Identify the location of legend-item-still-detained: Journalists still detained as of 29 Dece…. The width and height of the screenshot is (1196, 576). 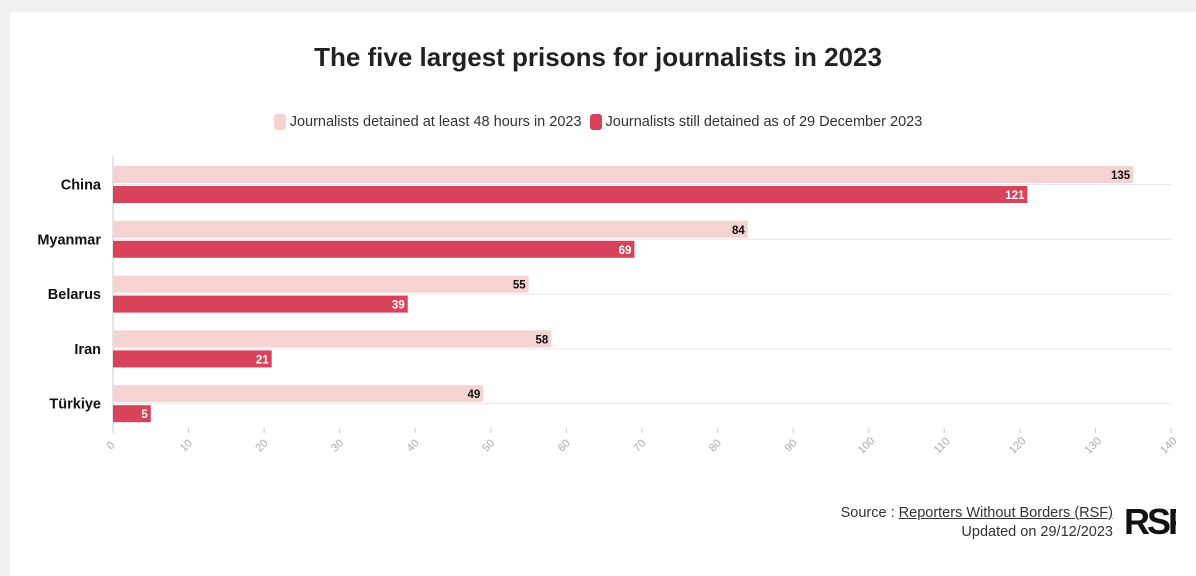
(756, 122).